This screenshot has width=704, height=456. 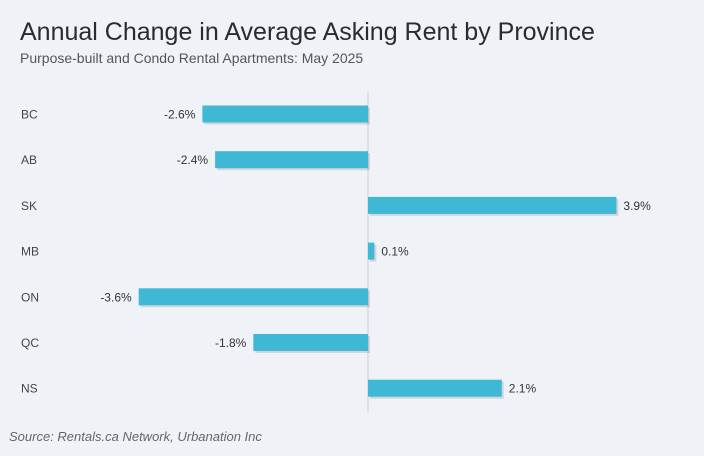 What do you see at coordinates (116, 297) in the screenshot?
I see `data-label: -3.6%` at bounding box center [116, 297].